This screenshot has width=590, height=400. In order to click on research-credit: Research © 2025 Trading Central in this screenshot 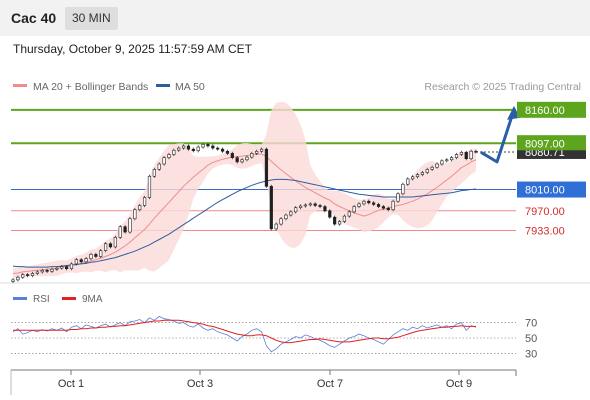, I will do `click(502, 87)`.